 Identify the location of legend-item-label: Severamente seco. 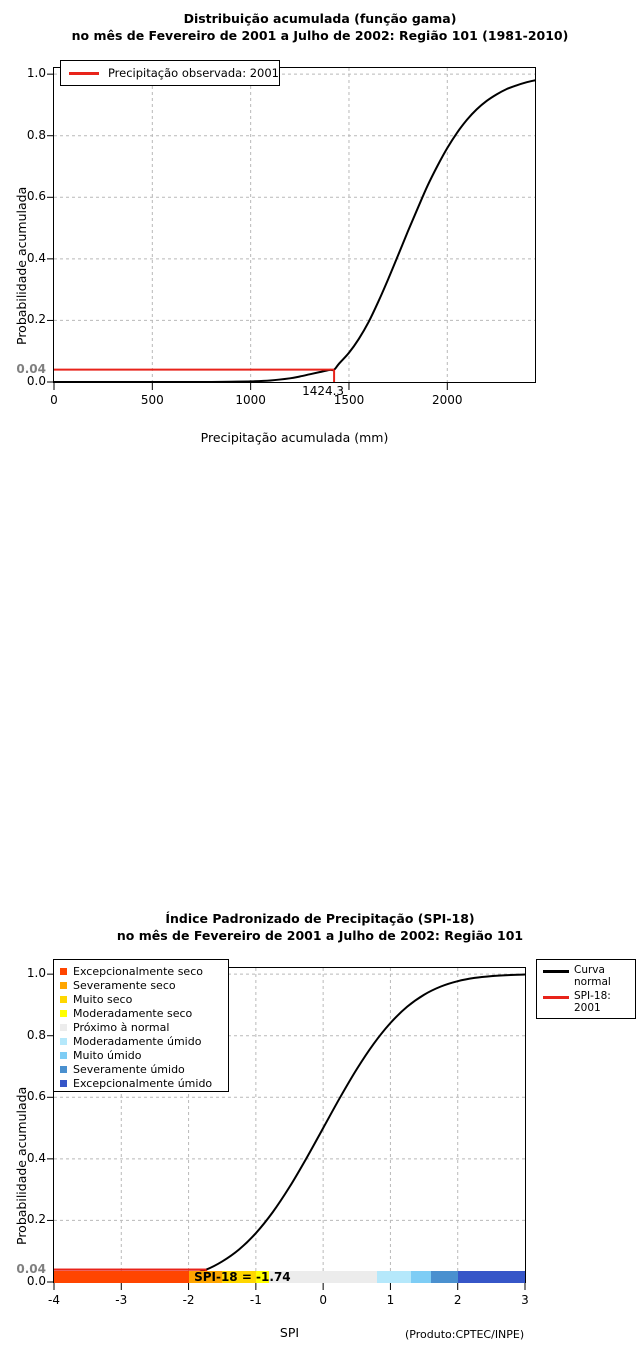
(124, 985).